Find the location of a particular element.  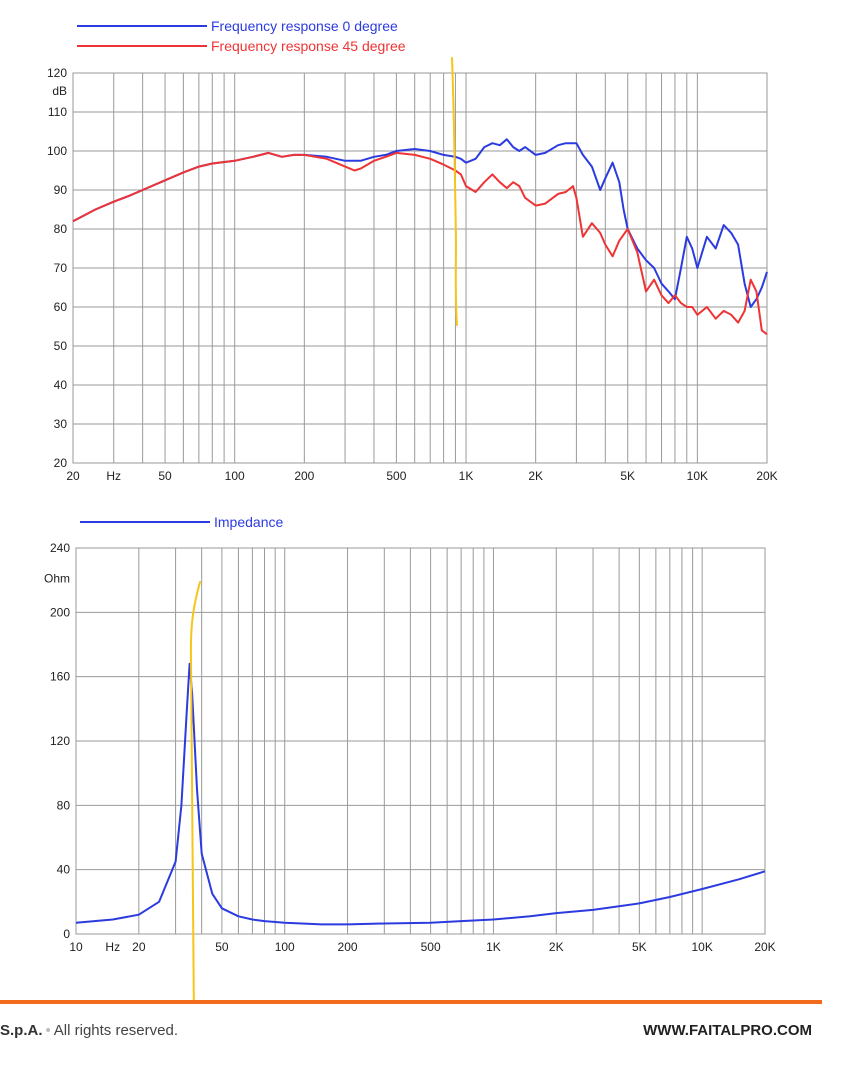

y-tick-label: 90 is located at coordinates (61, 190).